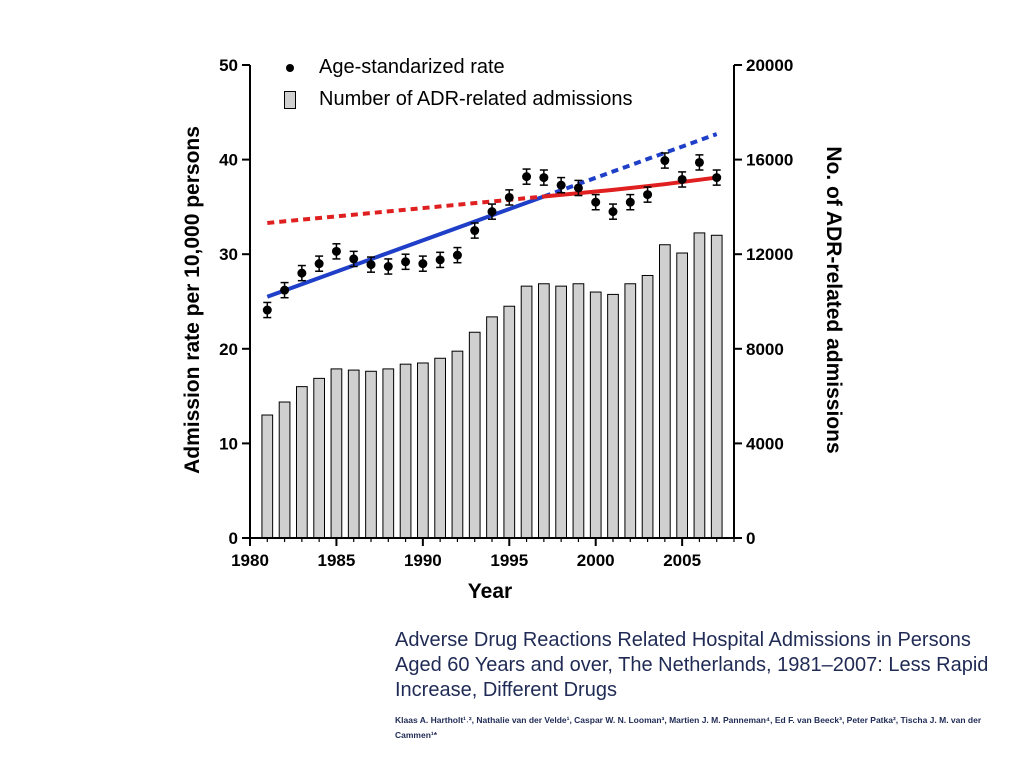 The image size is (1024, 768). Describe the element at coordinates (250, 560) in the screenshot. I see `x-tick-label: 1980` at that location.